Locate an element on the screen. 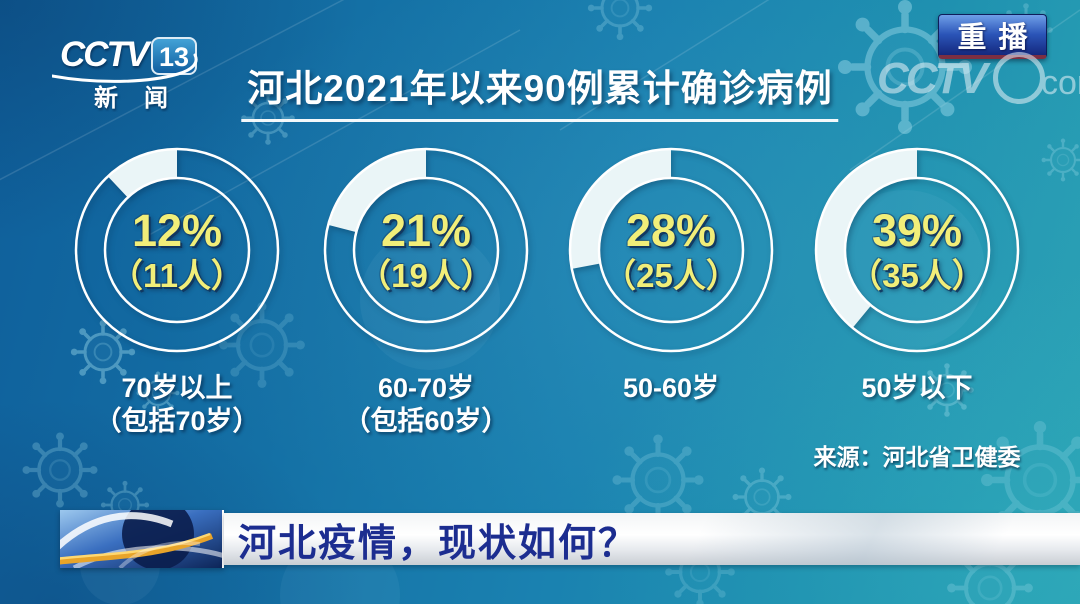  watermark-brand: CCTV is located at coordinates (932, 78).